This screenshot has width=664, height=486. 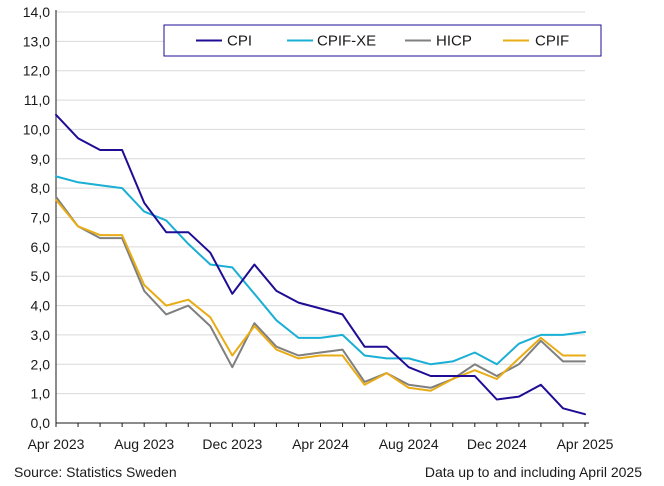 I want to click on y-tick-label: 12,0, so click(x=36, y=71).